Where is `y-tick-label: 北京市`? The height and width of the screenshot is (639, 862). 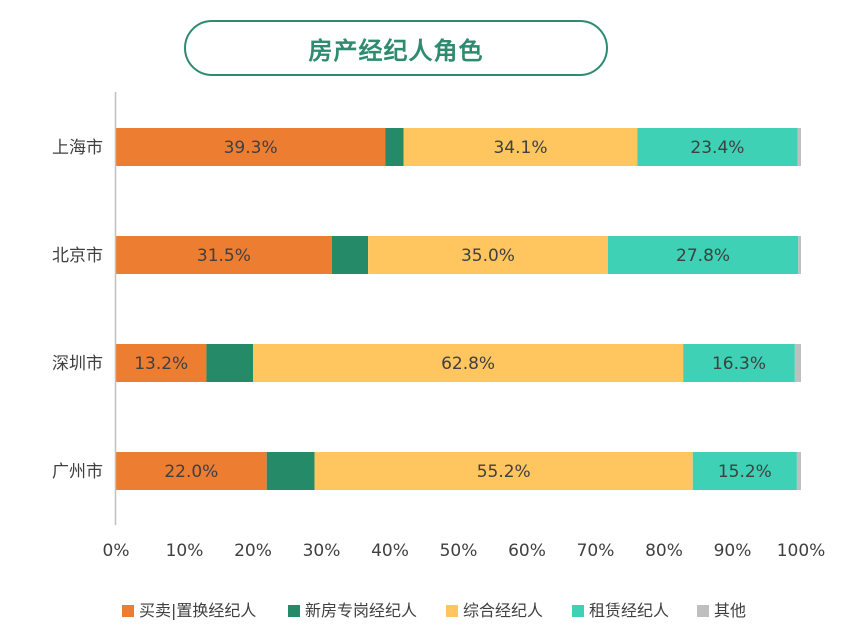
y-tick-label: 北京市 is located at coordinates (77, 256).